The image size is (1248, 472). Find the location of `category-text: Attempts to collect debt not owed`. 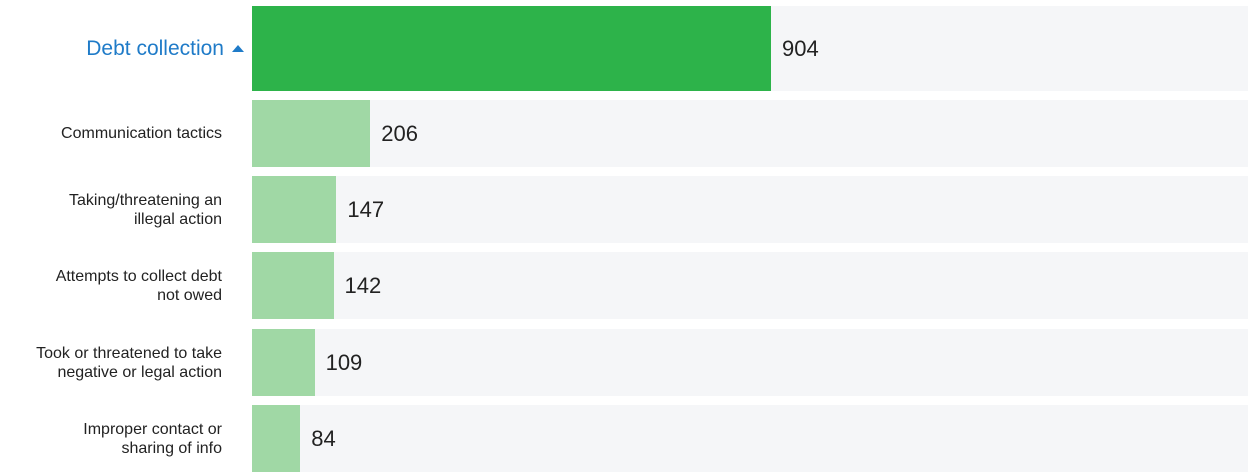

category-text: Attempts to collect debt not owed is located at coordinates (138, 285).